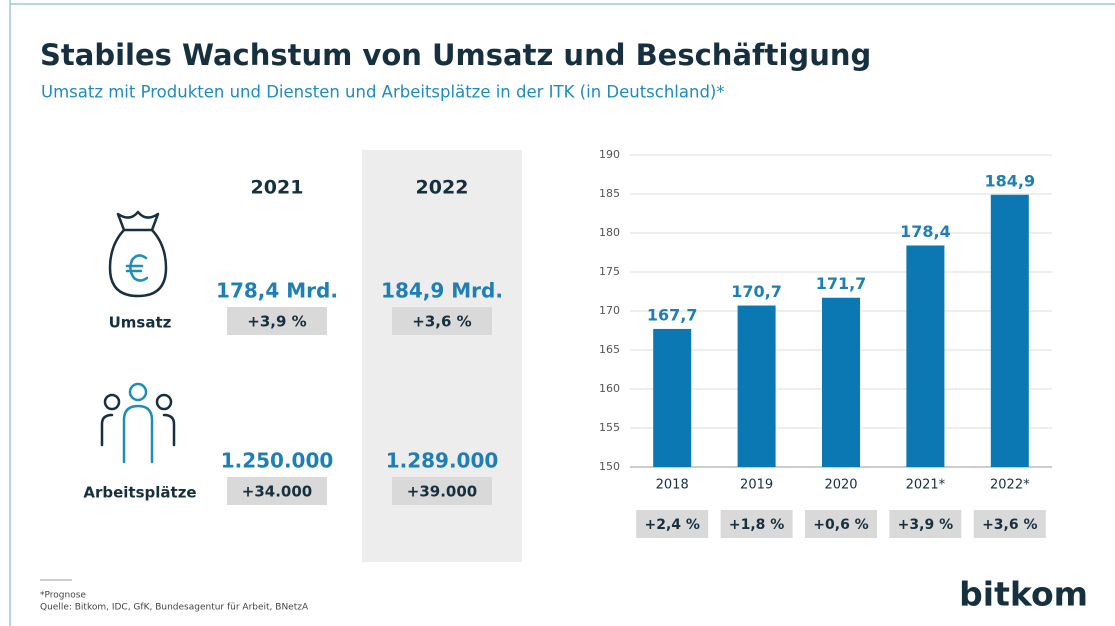  I want to click on value-label: 167,7, so click(672, 314).